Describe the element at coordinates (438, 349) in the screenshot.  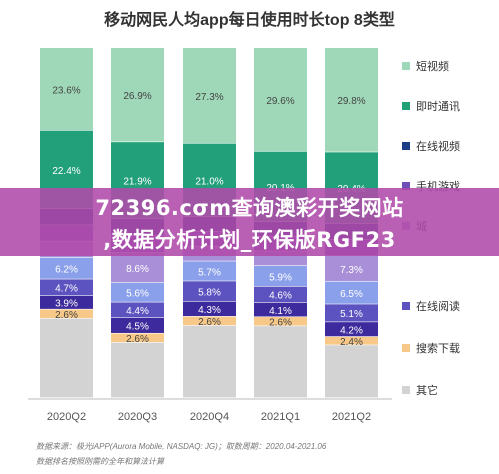
I see `legend-label: 搜索下载` at that location.